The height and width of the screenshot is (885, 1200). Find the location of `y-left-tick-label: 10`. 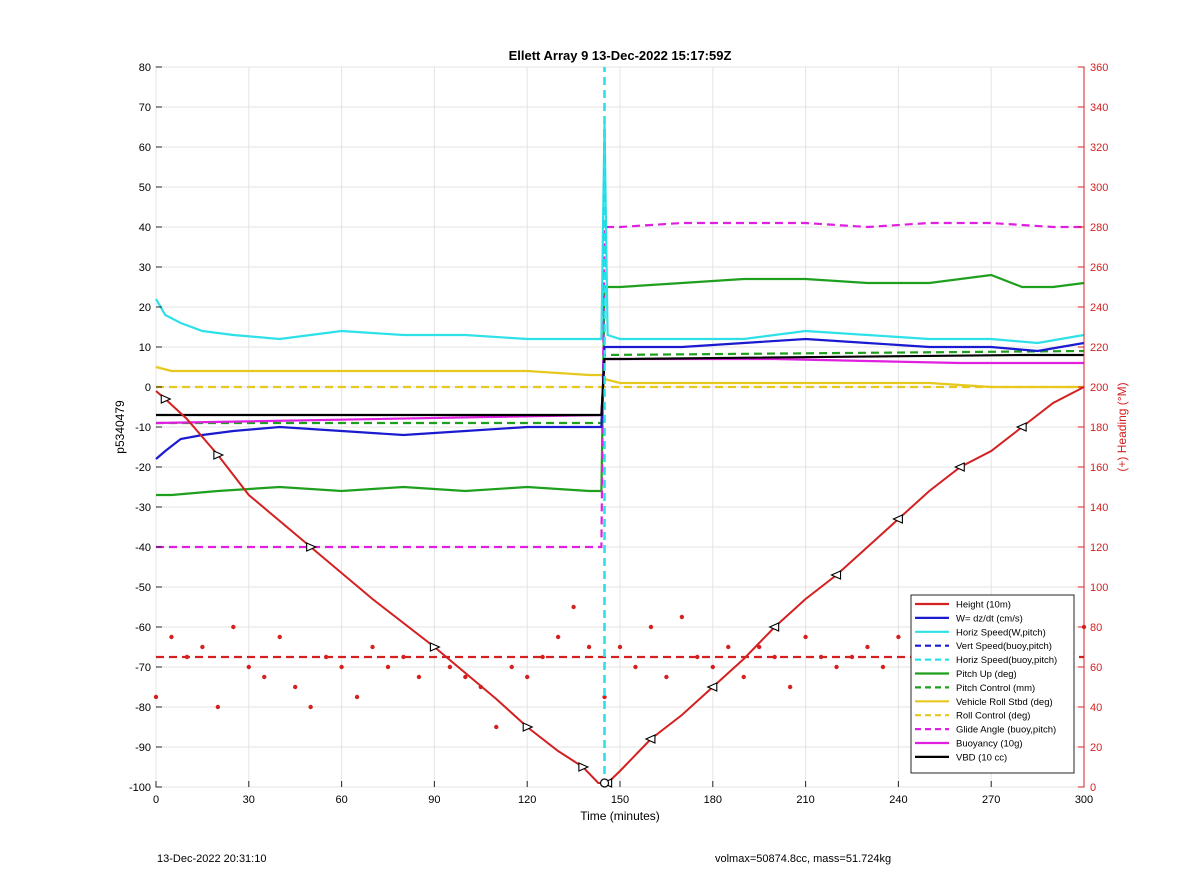

y-left-tick-label: 10 is located at coordinates (145, 348).